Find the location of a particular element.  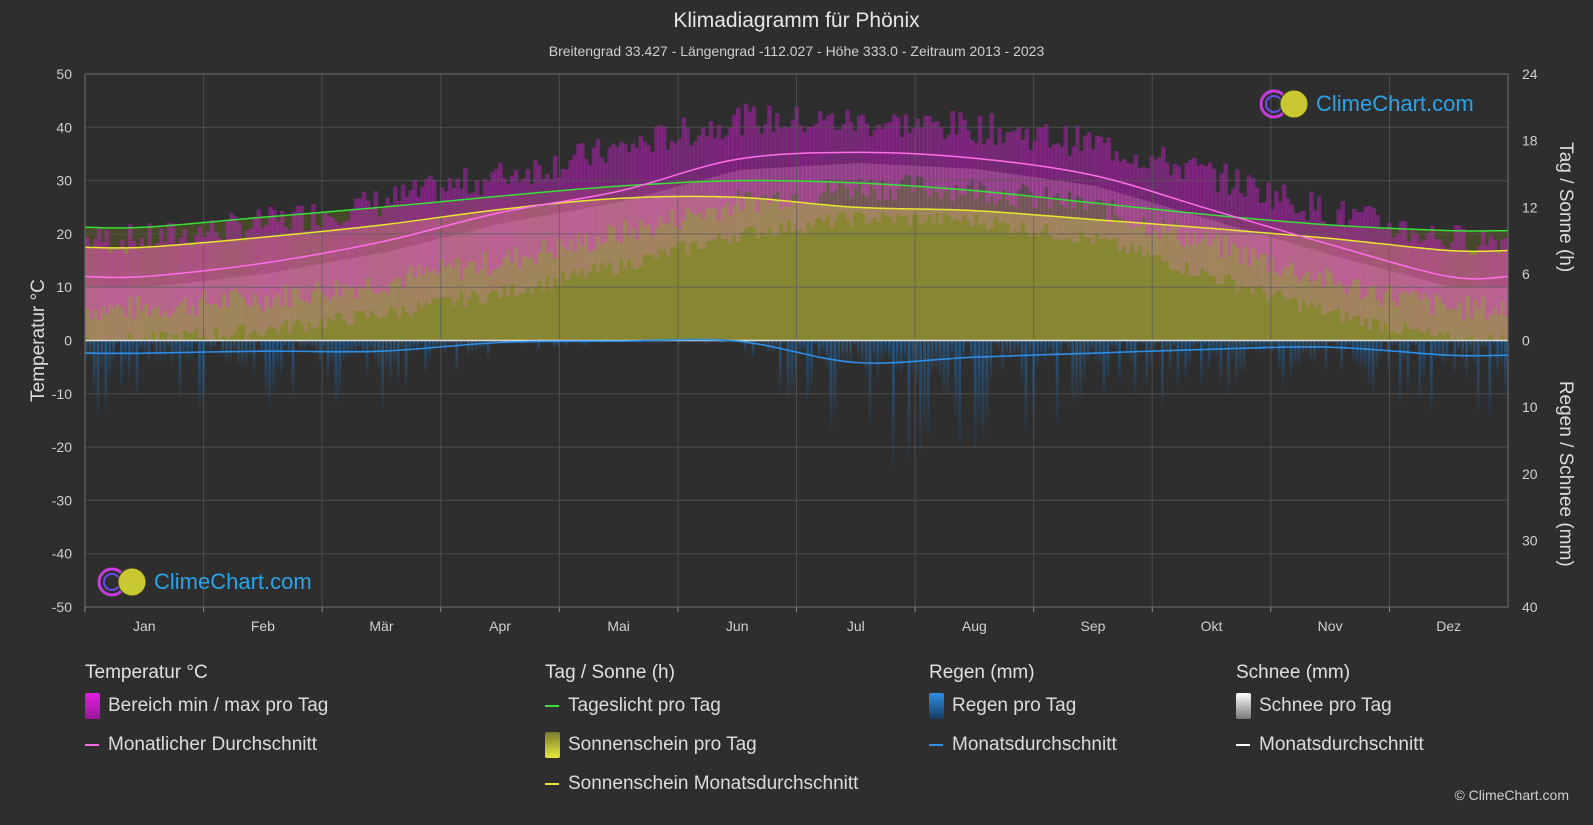

y-tick-label: 10 is located at coordinates (64, 287).